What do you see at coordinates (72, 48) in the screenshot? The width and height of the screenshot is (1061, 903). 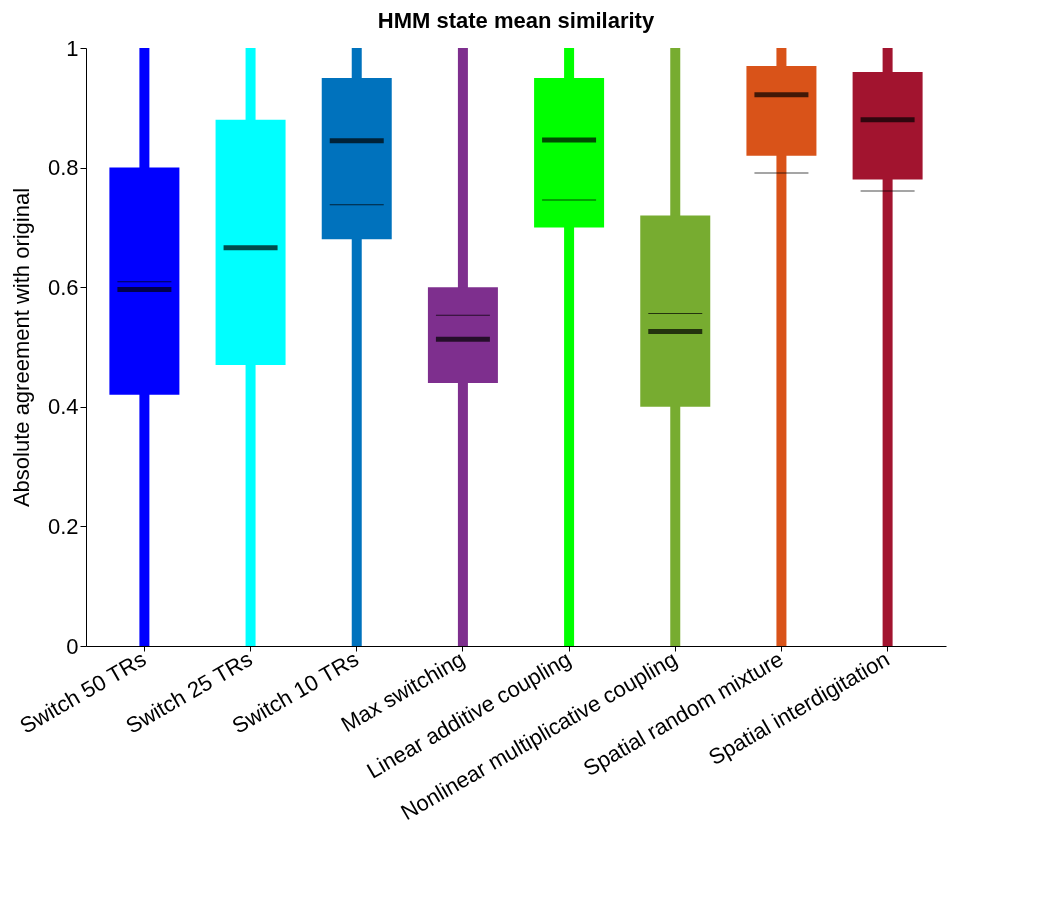 I see `y-tick-label: 1` at bounding box center [72, 48].